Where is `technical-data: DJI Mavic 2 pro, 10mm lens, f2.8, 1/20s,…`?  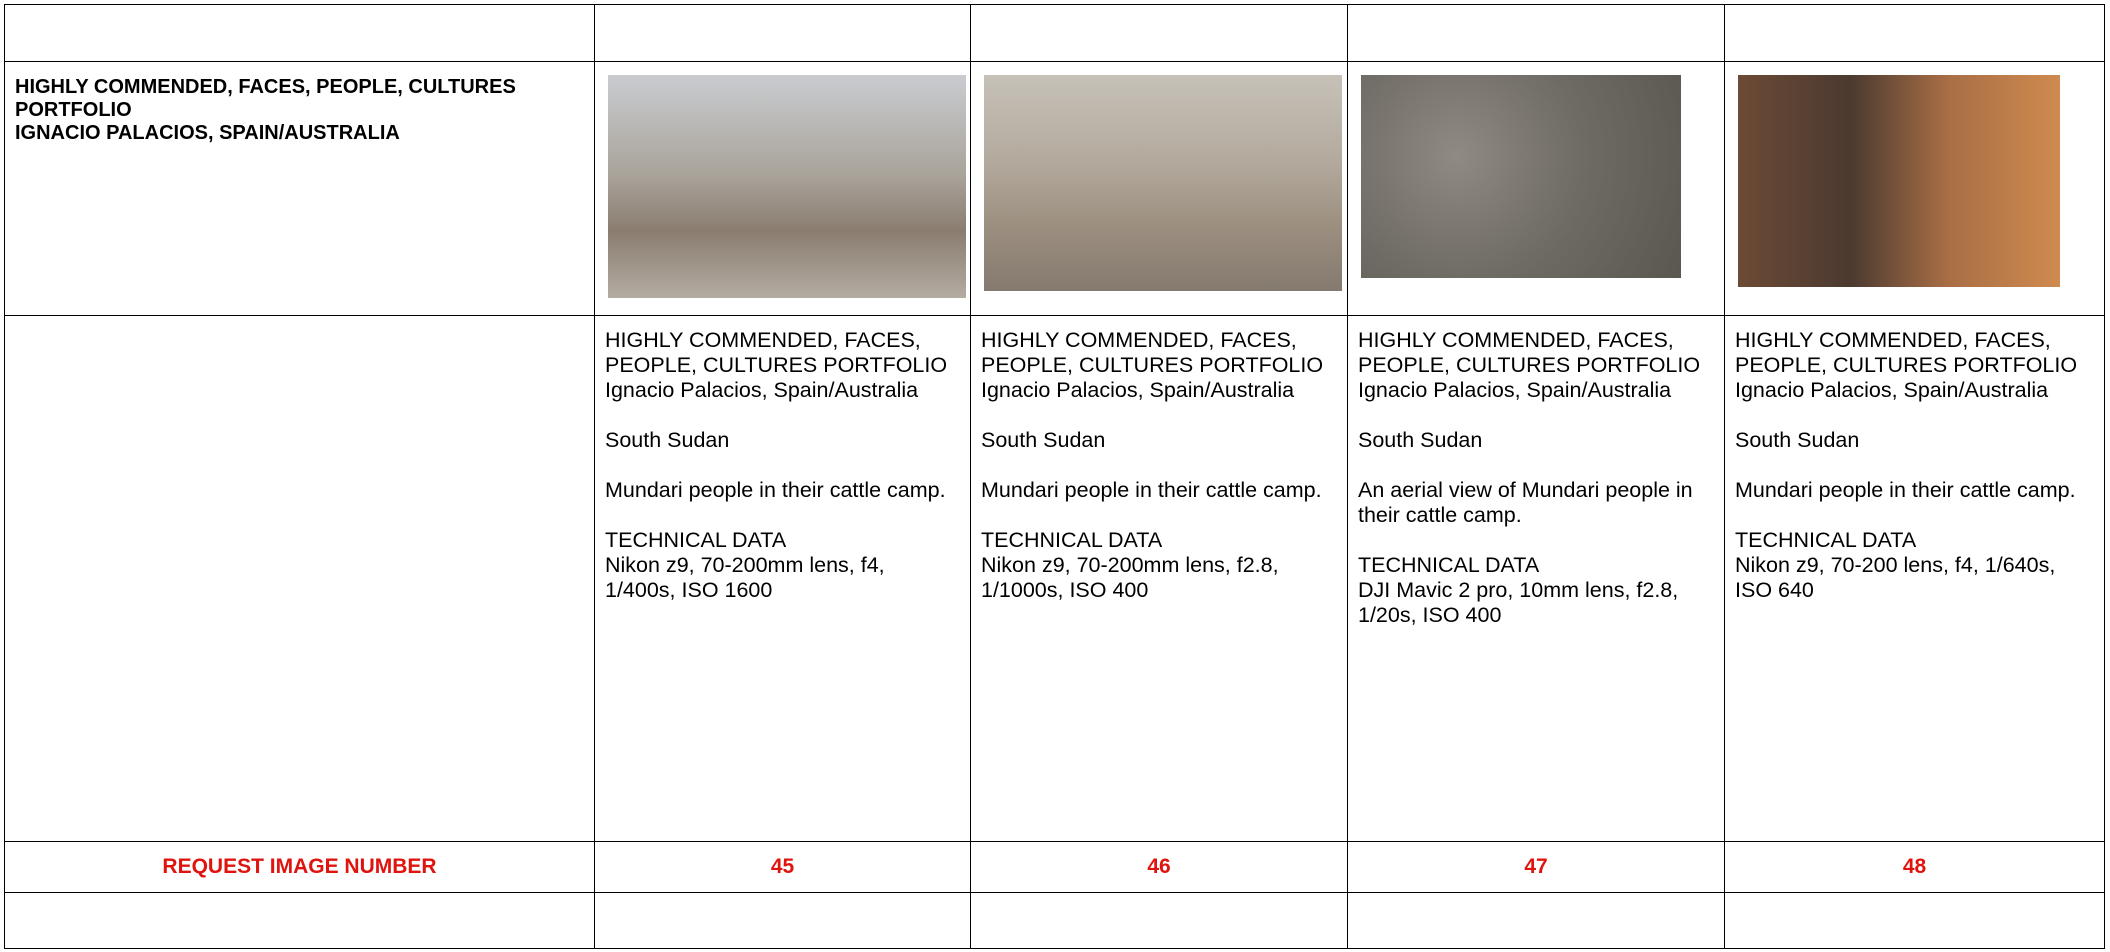
technical-data: DJI Mavic 2 pro, 10mm lens, f2.8, 1/20s,… is located at coordinates (1518, 602).